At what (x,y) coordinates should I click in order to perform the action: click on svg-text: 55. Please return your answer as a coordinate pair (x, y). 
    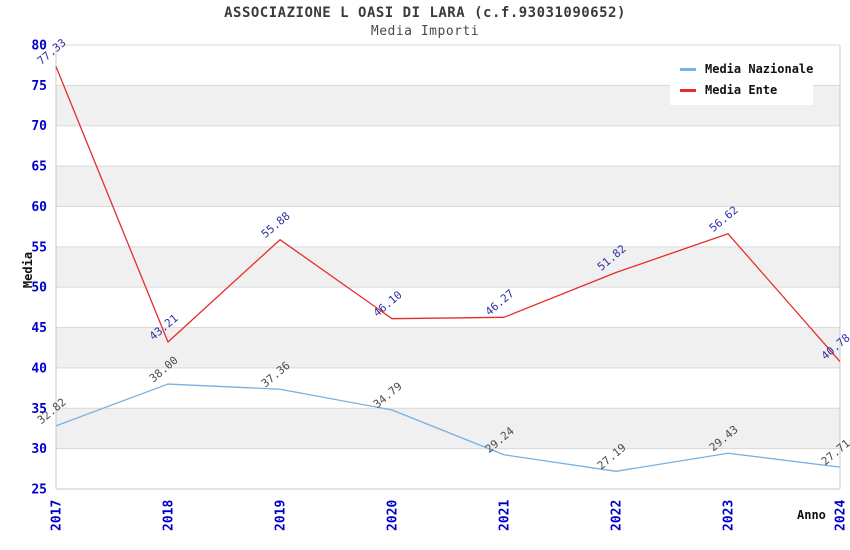
    Looking at the image, I should click on (39, 247).